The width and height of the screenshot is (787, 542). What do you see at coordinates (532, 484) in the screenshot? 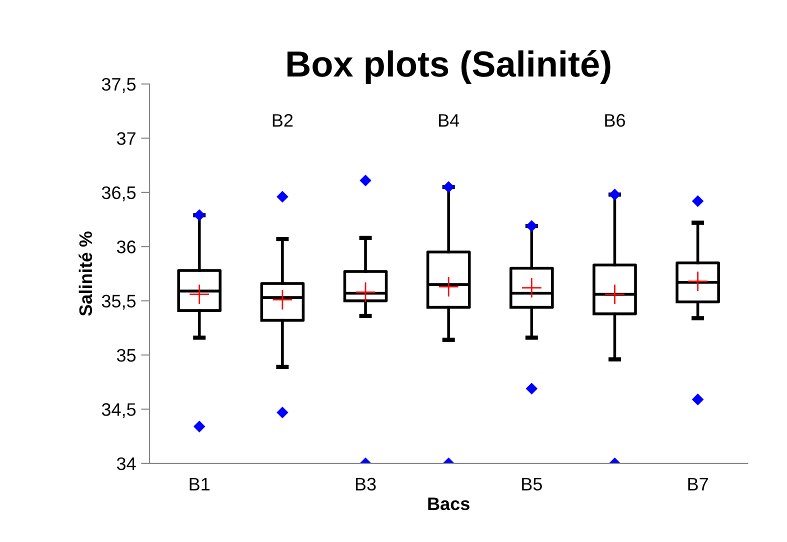
I see `x-tick-label: B5` at bounding box center [532, 484].